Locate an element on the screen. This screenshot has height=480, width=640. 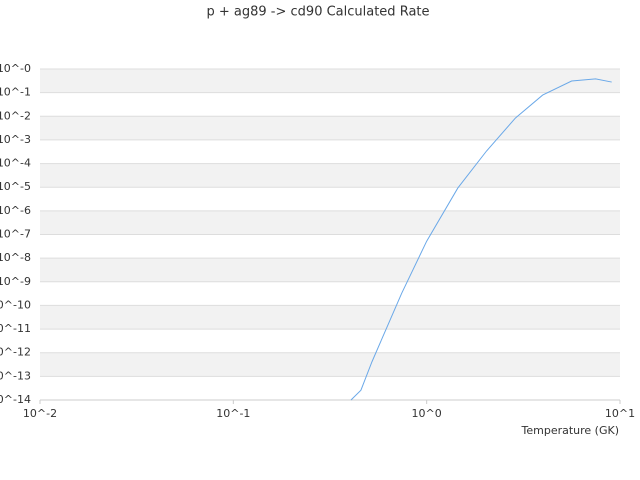
y-tick-label: 10^-11 is located at coordinates (15, 328).